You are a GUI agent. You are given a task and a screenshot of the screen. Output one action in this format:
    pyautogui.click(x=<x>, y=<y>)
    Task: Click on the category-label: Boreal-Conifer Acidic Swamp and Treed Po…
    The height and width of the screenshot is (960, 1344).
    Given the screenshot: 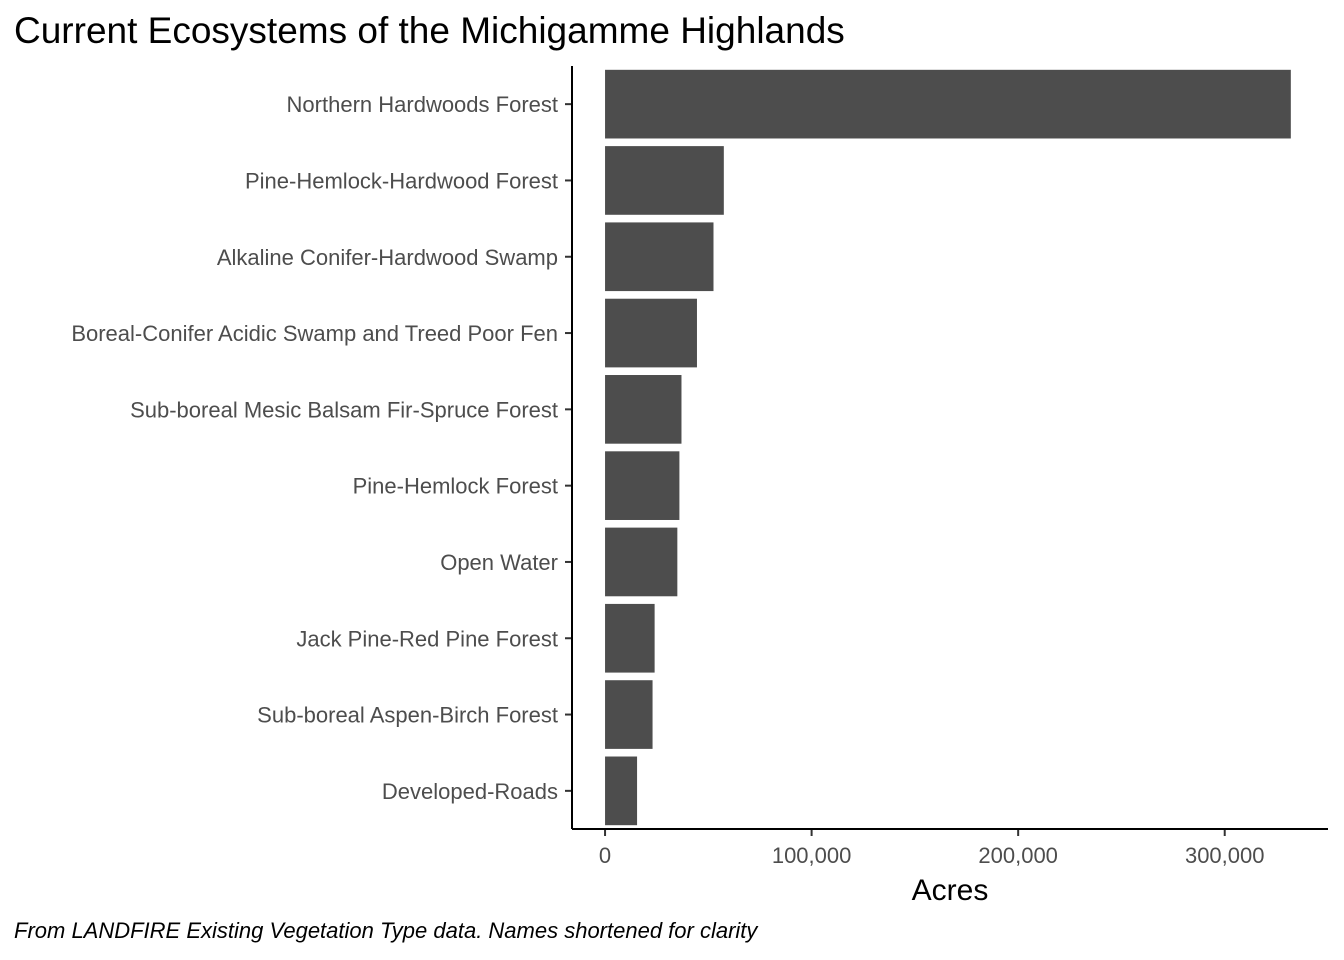 What is the action you would take?
    pyautogui.click(x=314, y=333)
    